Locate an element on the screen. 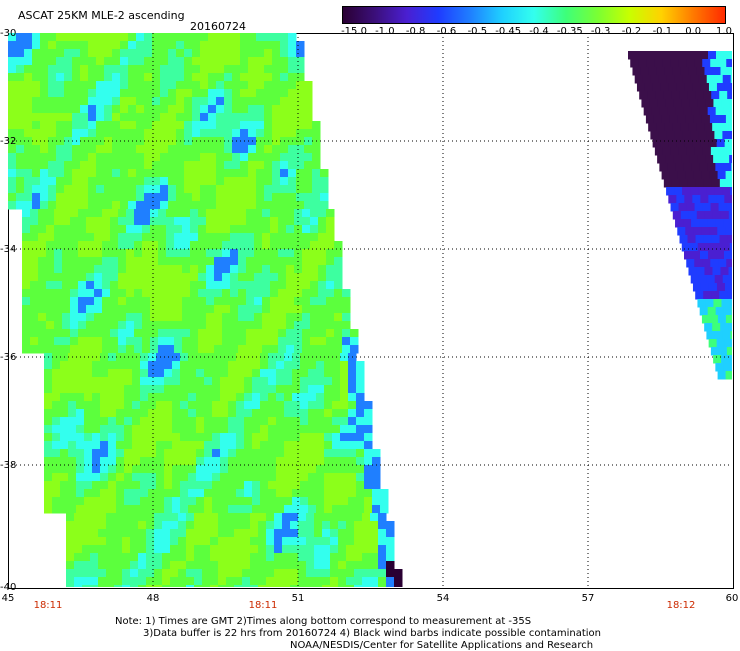 The height and width of the screenshot is (651, 740). y-tick-label: -40 is located at coordinates (8, 587).